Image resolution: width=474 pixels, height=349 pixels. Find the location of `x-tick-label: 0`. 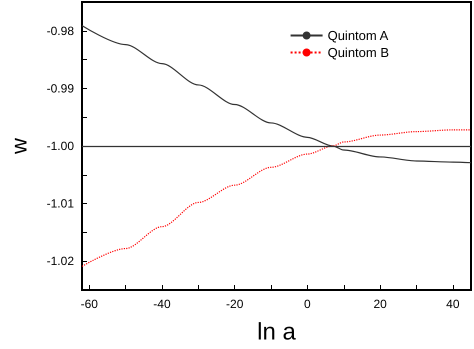

x-tick-label: 0 is located at coordinates (308, 304).